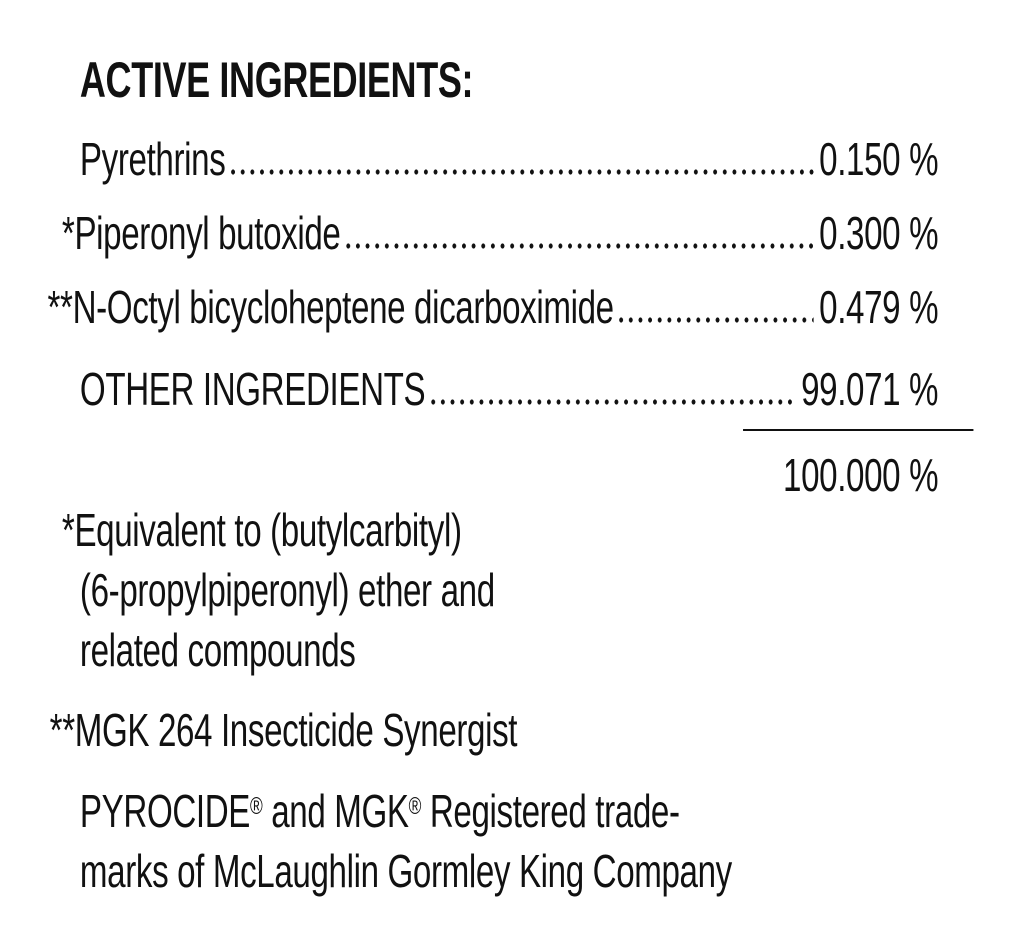 This screenshot has width=1024, height=948. I want to click on ingredient-percent: 99.071 %, so click(870, 389).